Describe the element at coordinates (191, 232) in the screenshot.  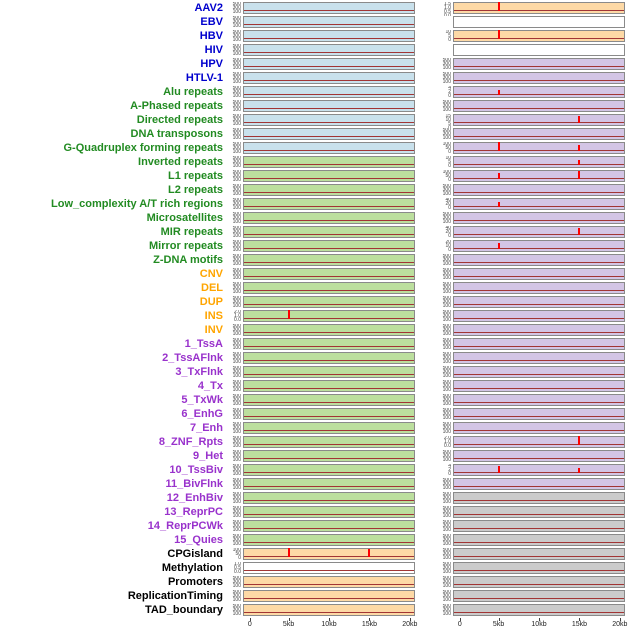
I see `track-label: MIR repeats` at that location.